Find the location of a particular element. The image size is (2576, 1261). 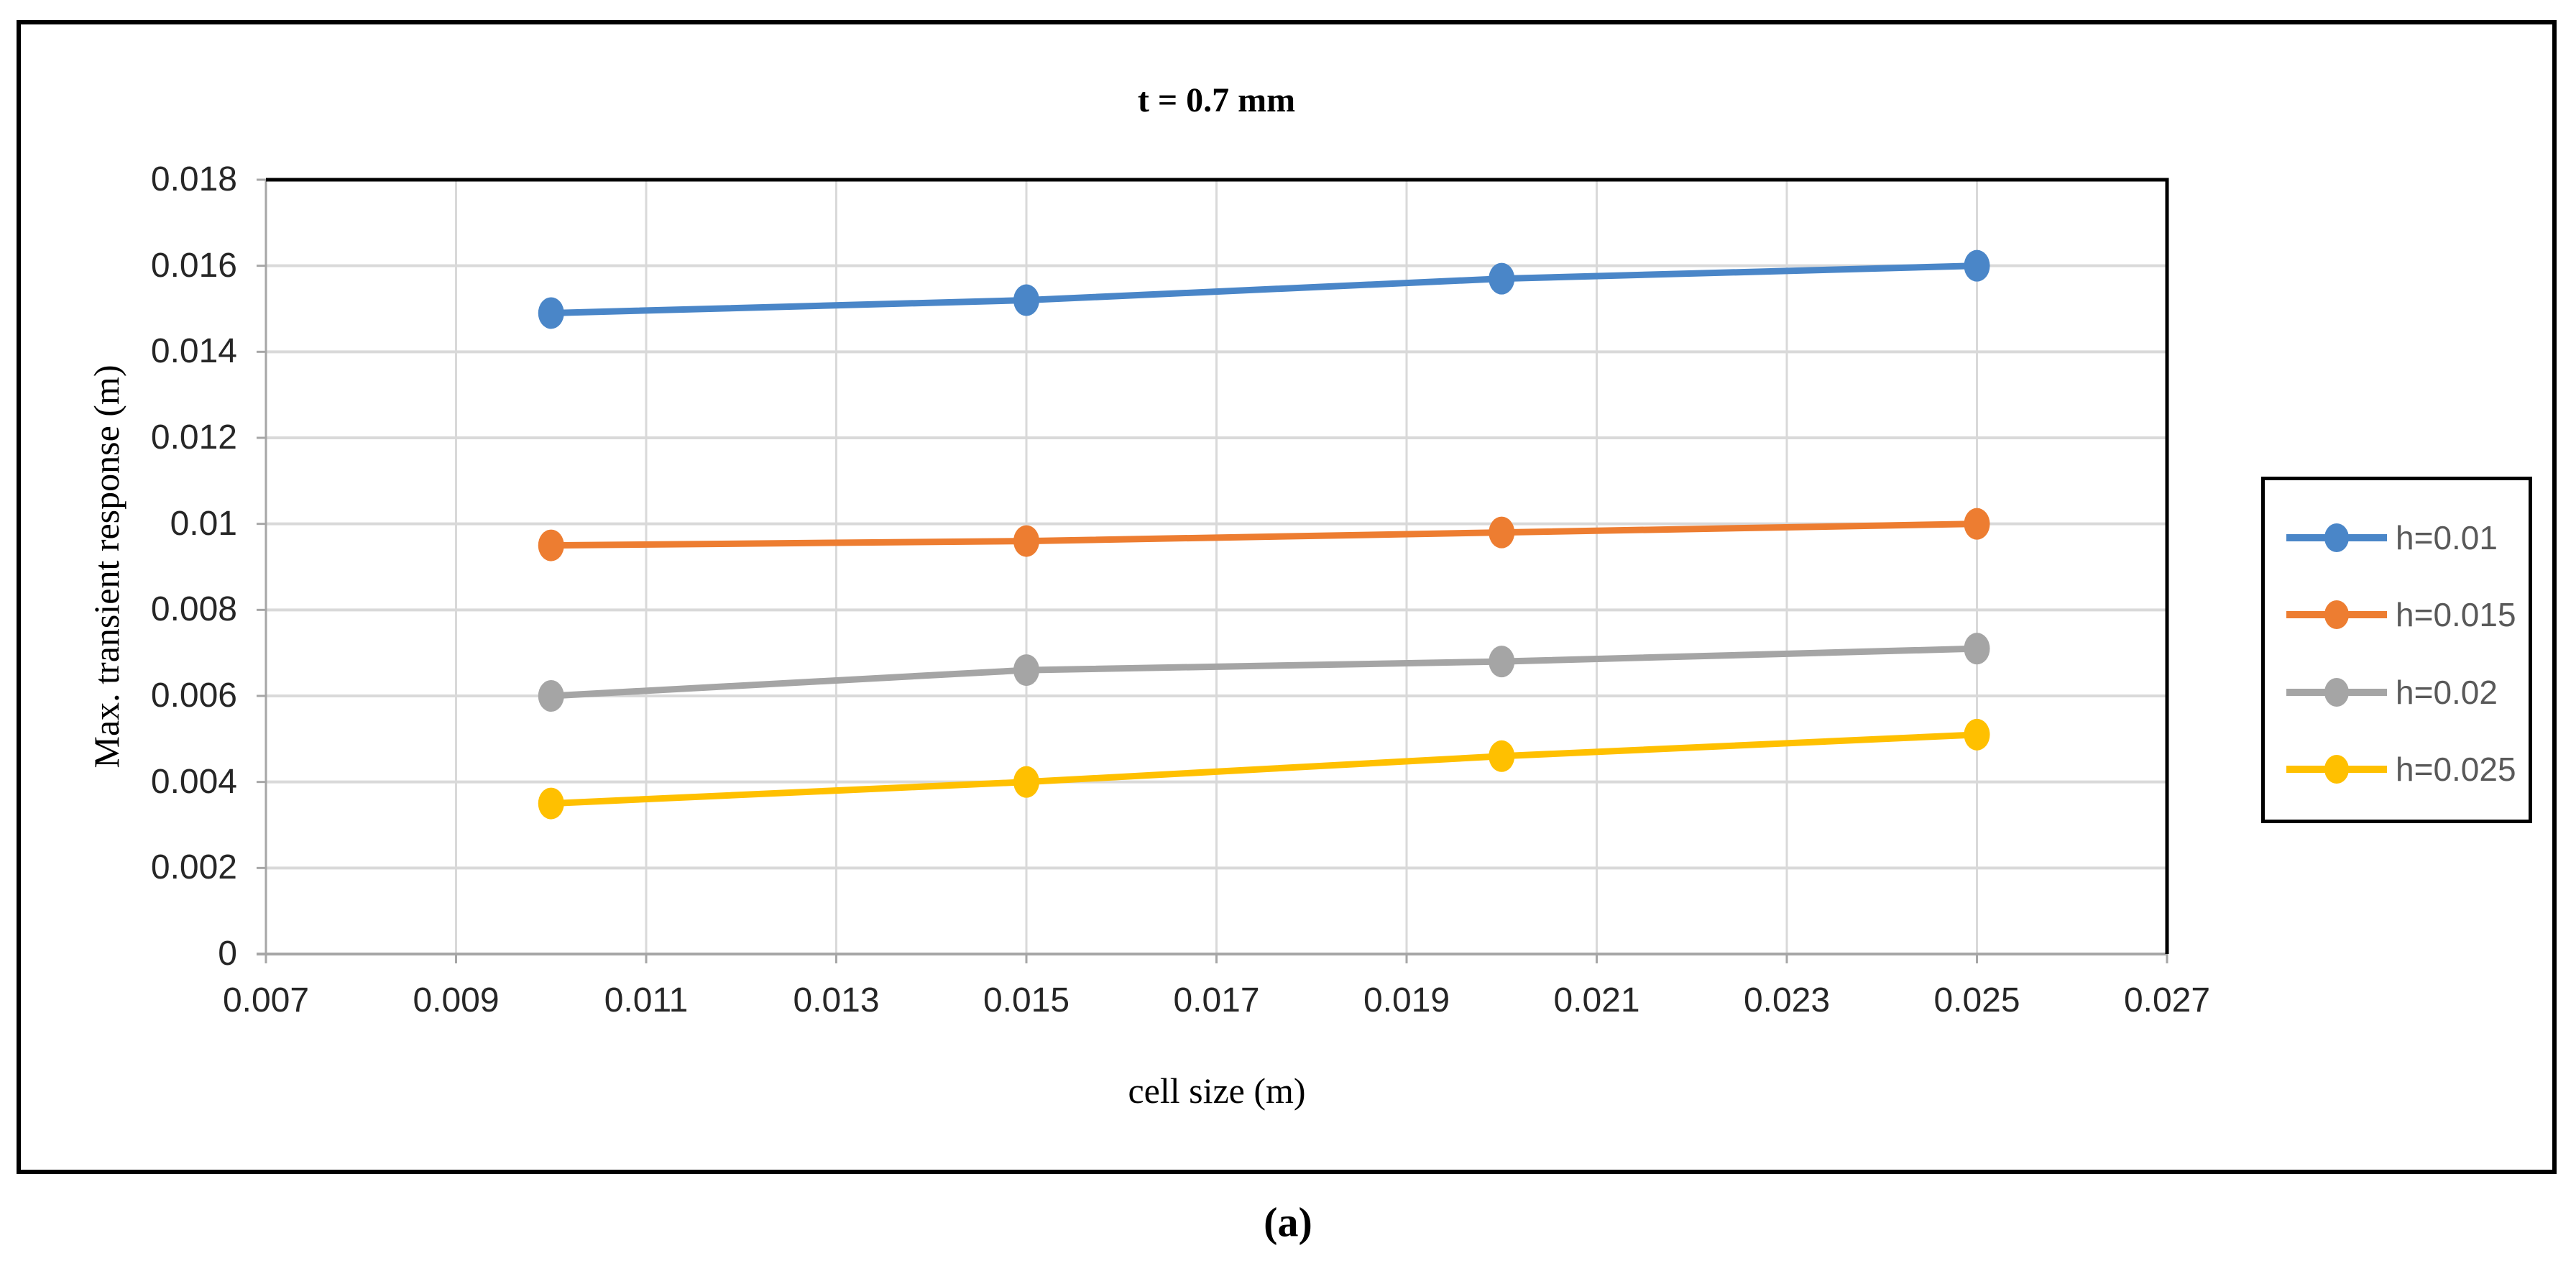

x-tick-label: 0.027 is located at coordinates (2167, 1000).